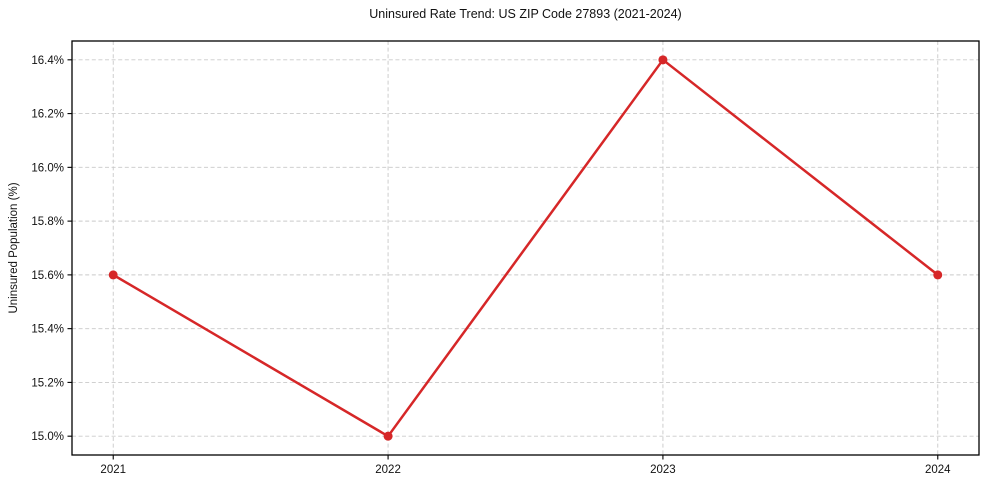 This screenshot has height=490, width=989. Describe the element at coordinates (47, 61) in the screenshot. I see `y-tick-label: 16.4%` at that location.